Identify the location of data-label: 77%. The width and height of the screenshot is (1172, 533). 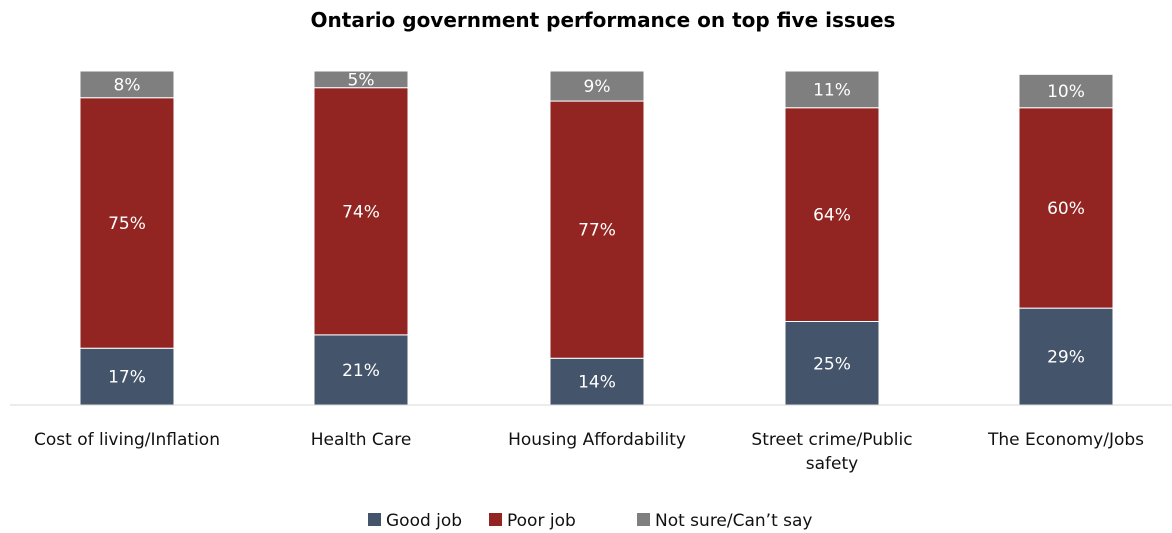
(597, 231).